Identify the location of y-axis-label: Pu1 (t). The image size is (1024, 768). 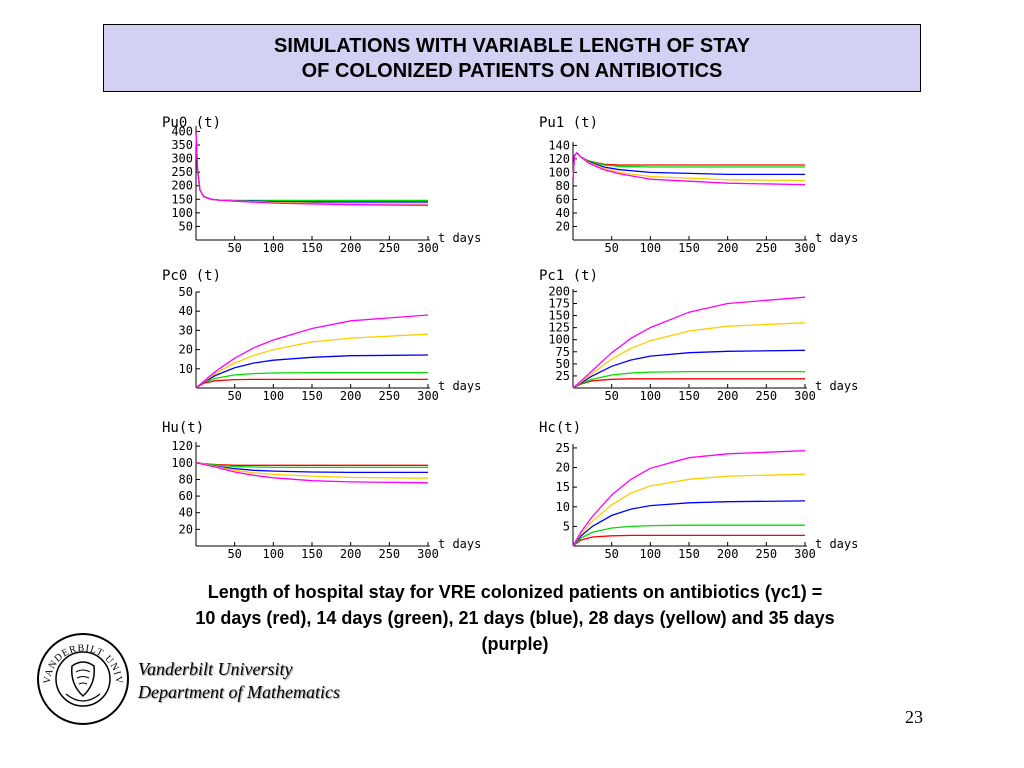
(568, 123).